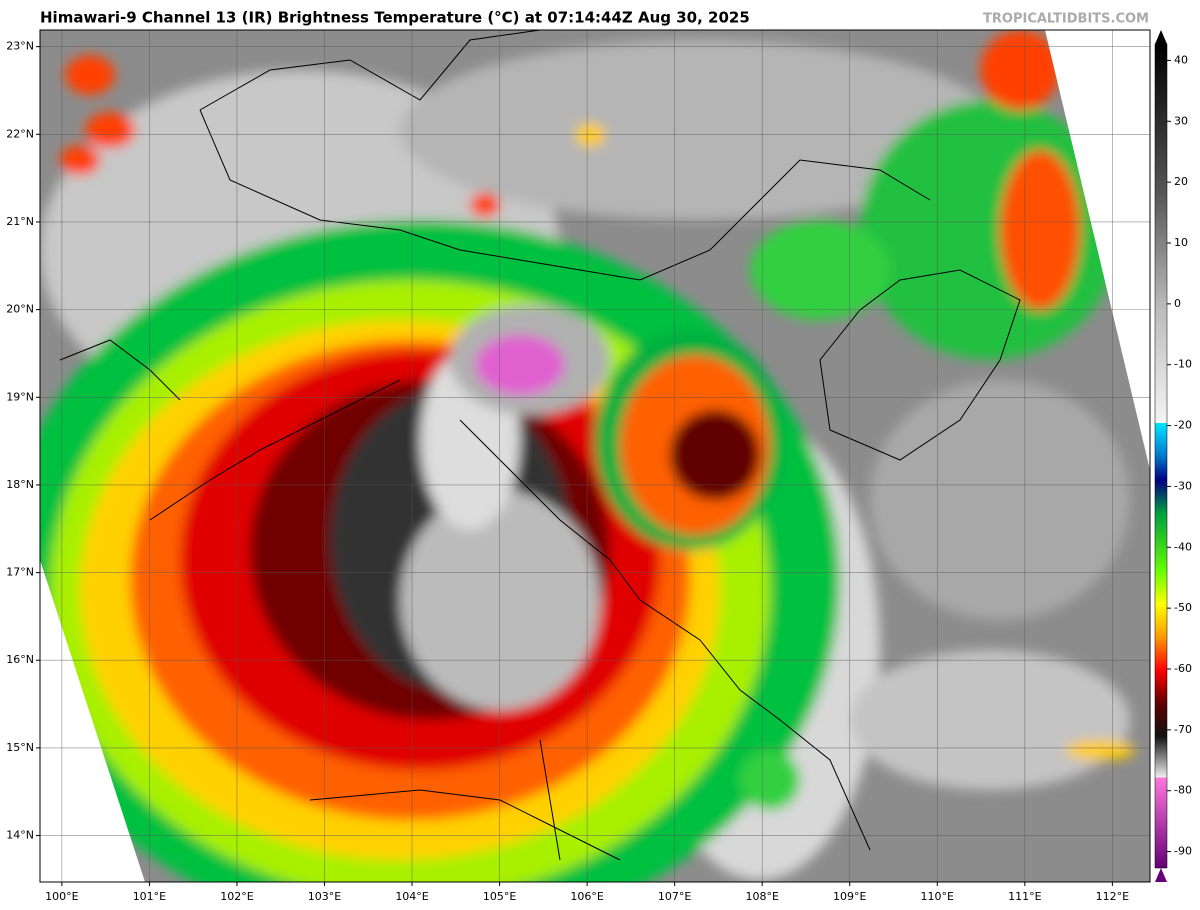 The width and height of the screenshot is (1200, 910). Describe the element at coordinates (1066, 19) in the screenshot. I see `credit: TROPICALTIDBITS.COM` at that location.